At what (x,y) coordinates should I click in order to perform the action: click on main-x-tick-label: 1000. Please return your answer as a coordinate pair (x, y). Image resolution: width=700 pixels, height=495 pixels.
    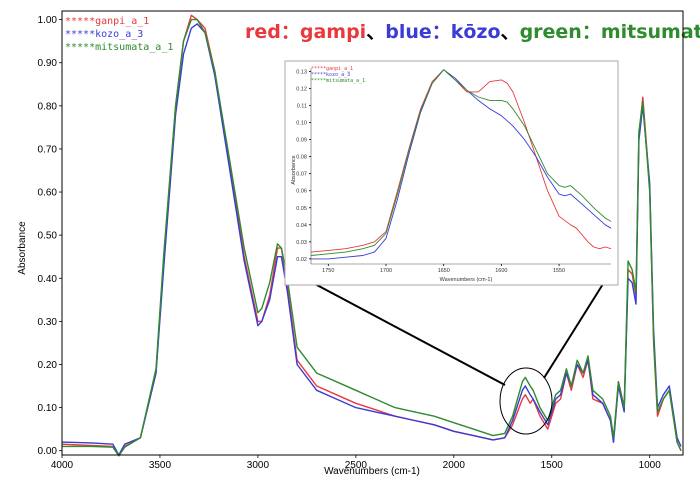
    Looking at the image, I should click on (650, 465).